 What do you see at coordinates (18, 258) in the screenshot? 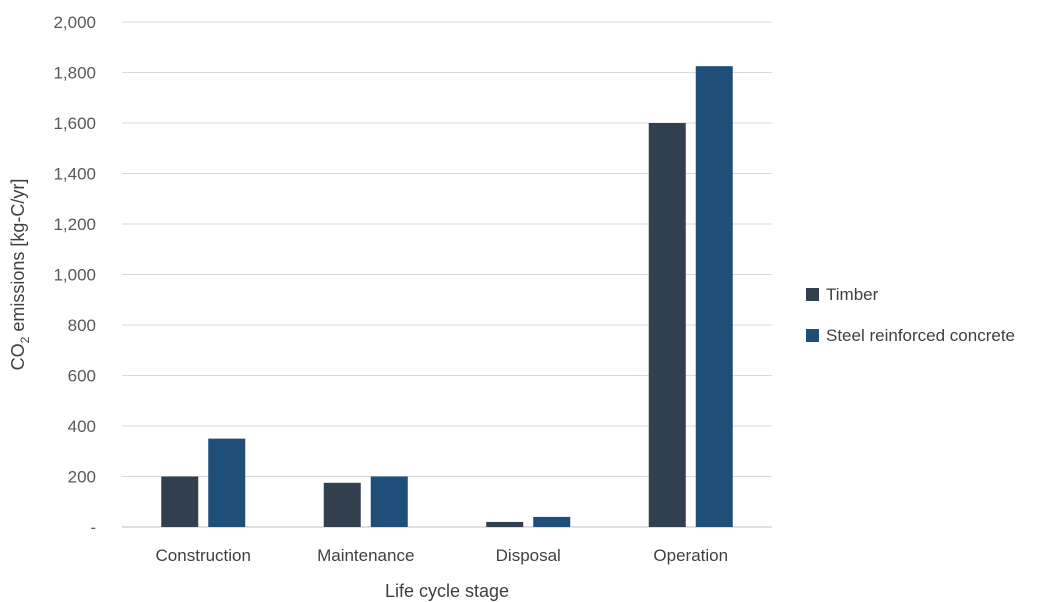
I see `y-axis-title-suffix: emissions [kg-C/yr]` at bounding box center [18, 258].